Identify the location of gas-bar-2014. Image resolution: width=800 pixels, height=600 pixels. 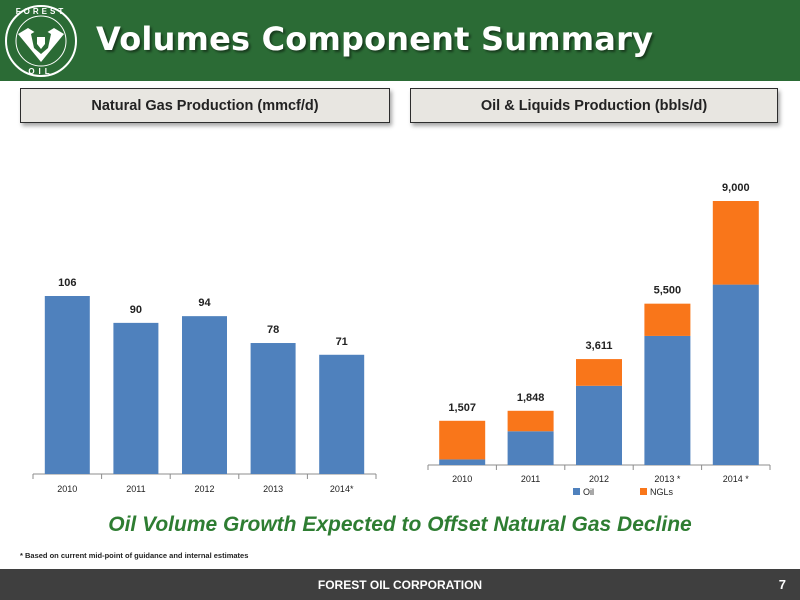
(342, 414).